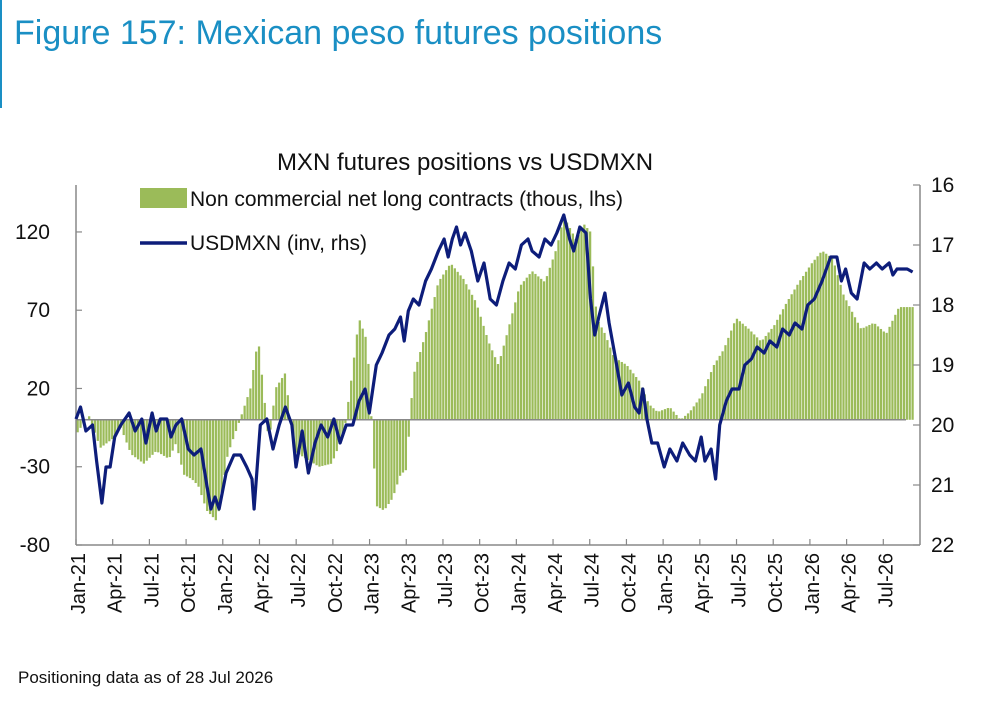 The image size is (1005, 724). Describe the element at coordinates (38, 310) in the screenshot. I see `left-tick-label: 70` at that location.